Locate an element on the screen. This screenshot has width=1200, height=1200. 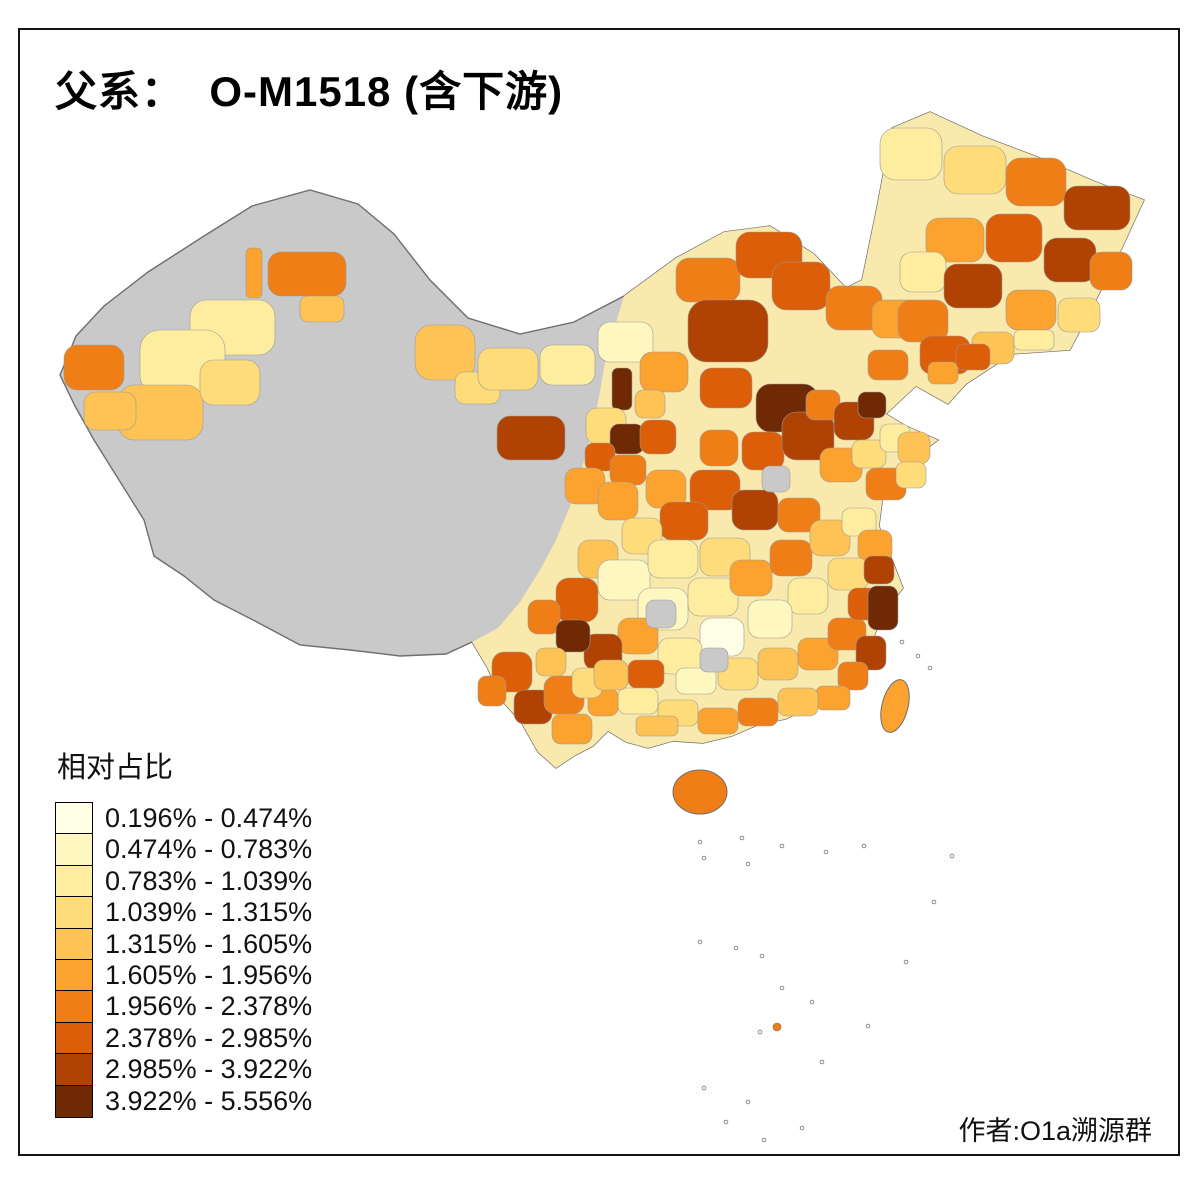
legend-label: 1.956% - 2.378% is located at coordinates (209, 1006).